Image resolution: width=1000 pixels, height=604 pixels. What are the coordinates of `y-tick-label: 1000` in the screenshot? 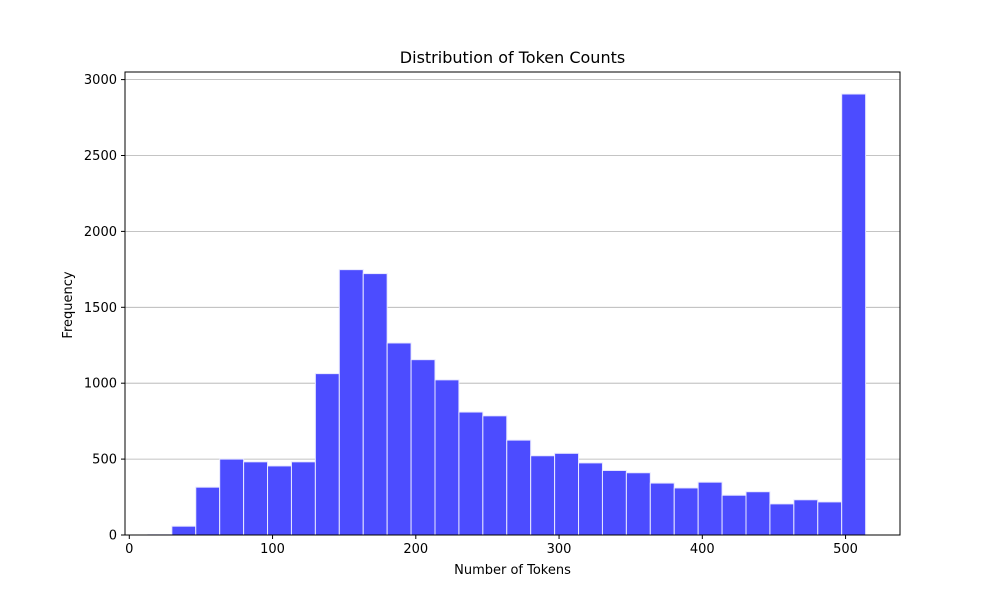 It's located at (100, 384).